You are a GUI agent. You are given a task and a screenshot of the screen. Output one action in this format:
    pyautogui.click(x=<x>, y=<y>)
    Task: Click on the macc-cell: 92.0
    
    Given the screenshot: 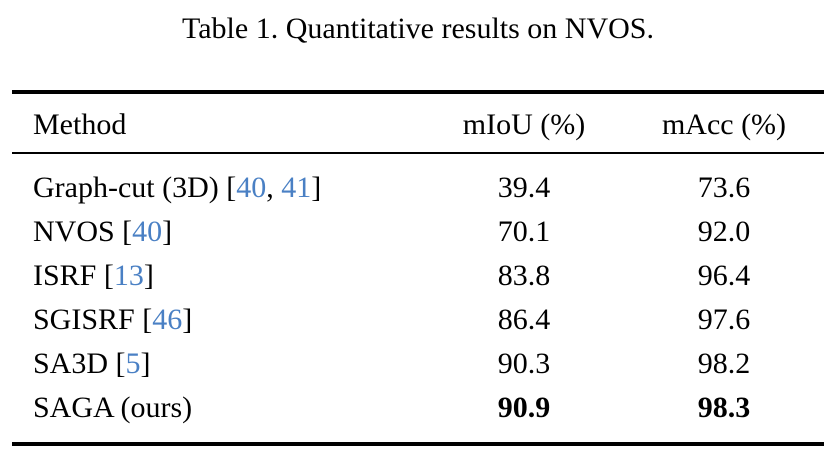 What is the action you would take?
    pyautogui.click(x=724, y=231)
    